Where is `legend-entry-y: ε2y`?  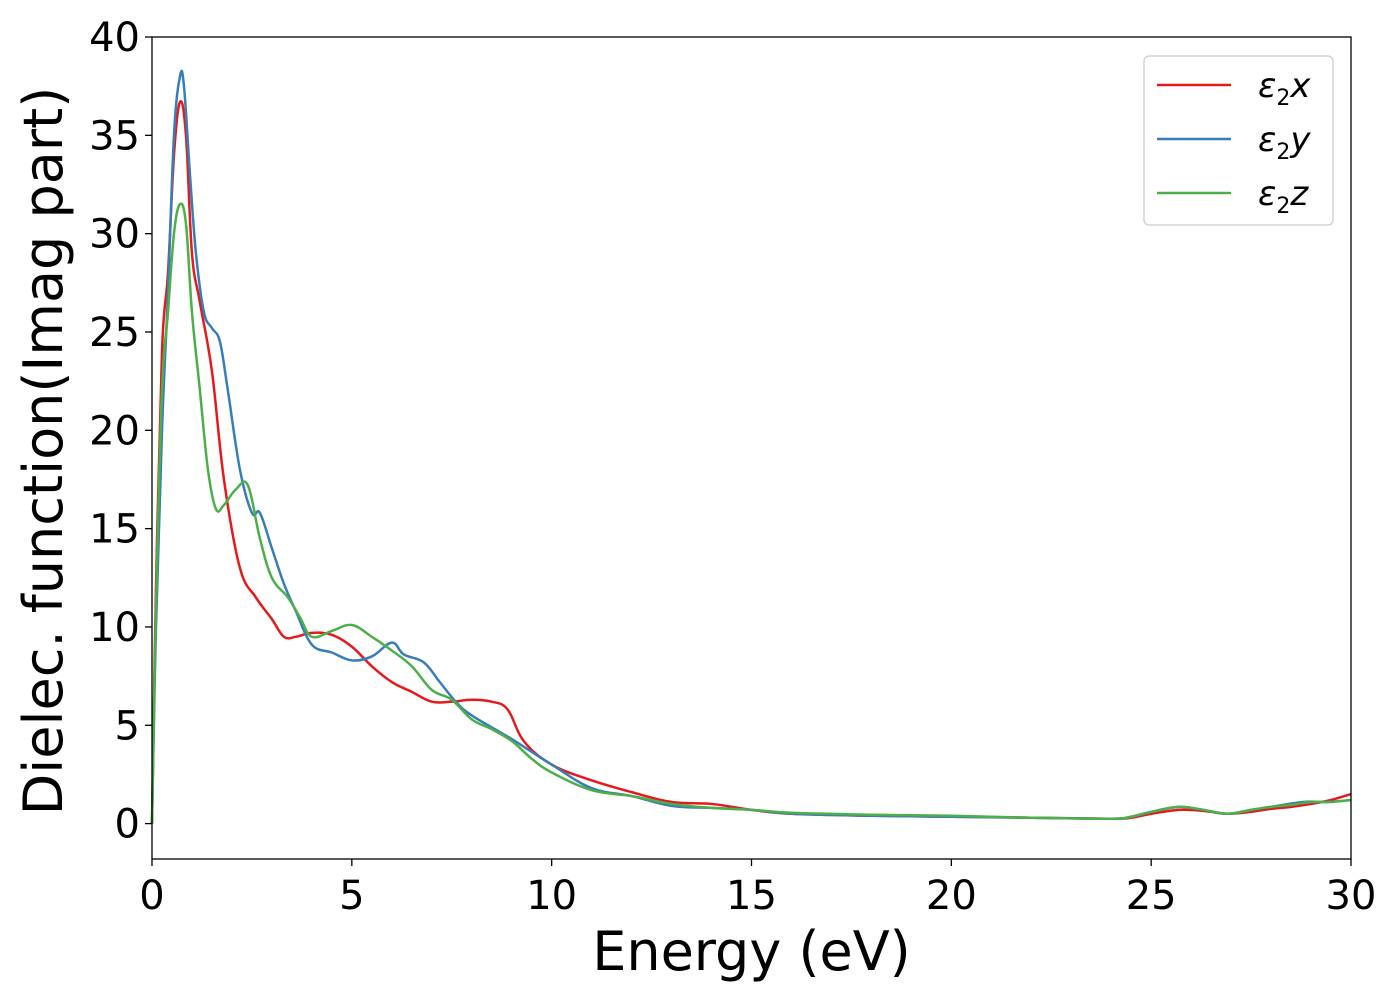 legend-entry-y: ε2y is located at coordinates (1284, 142).